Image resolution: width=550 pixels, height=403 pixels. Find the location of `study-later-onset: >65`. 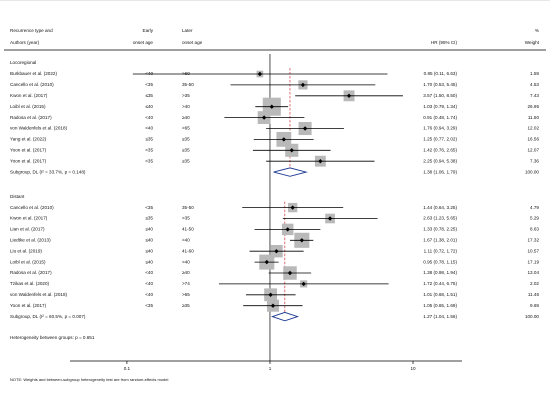

study-later-onset: >65 is located at coordinates (186, 294).